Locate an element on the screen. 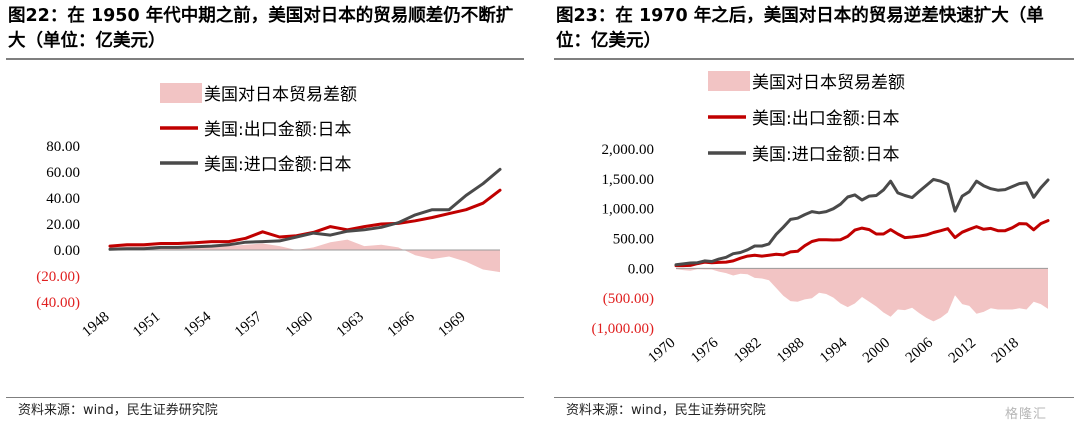 This screenshot has height=426, width=1080. chart-title: 图23：在 1970 年之后，美国对日本的贸易逆差快速扩大（单位：亿美元） is located at coordinates (800, 28).